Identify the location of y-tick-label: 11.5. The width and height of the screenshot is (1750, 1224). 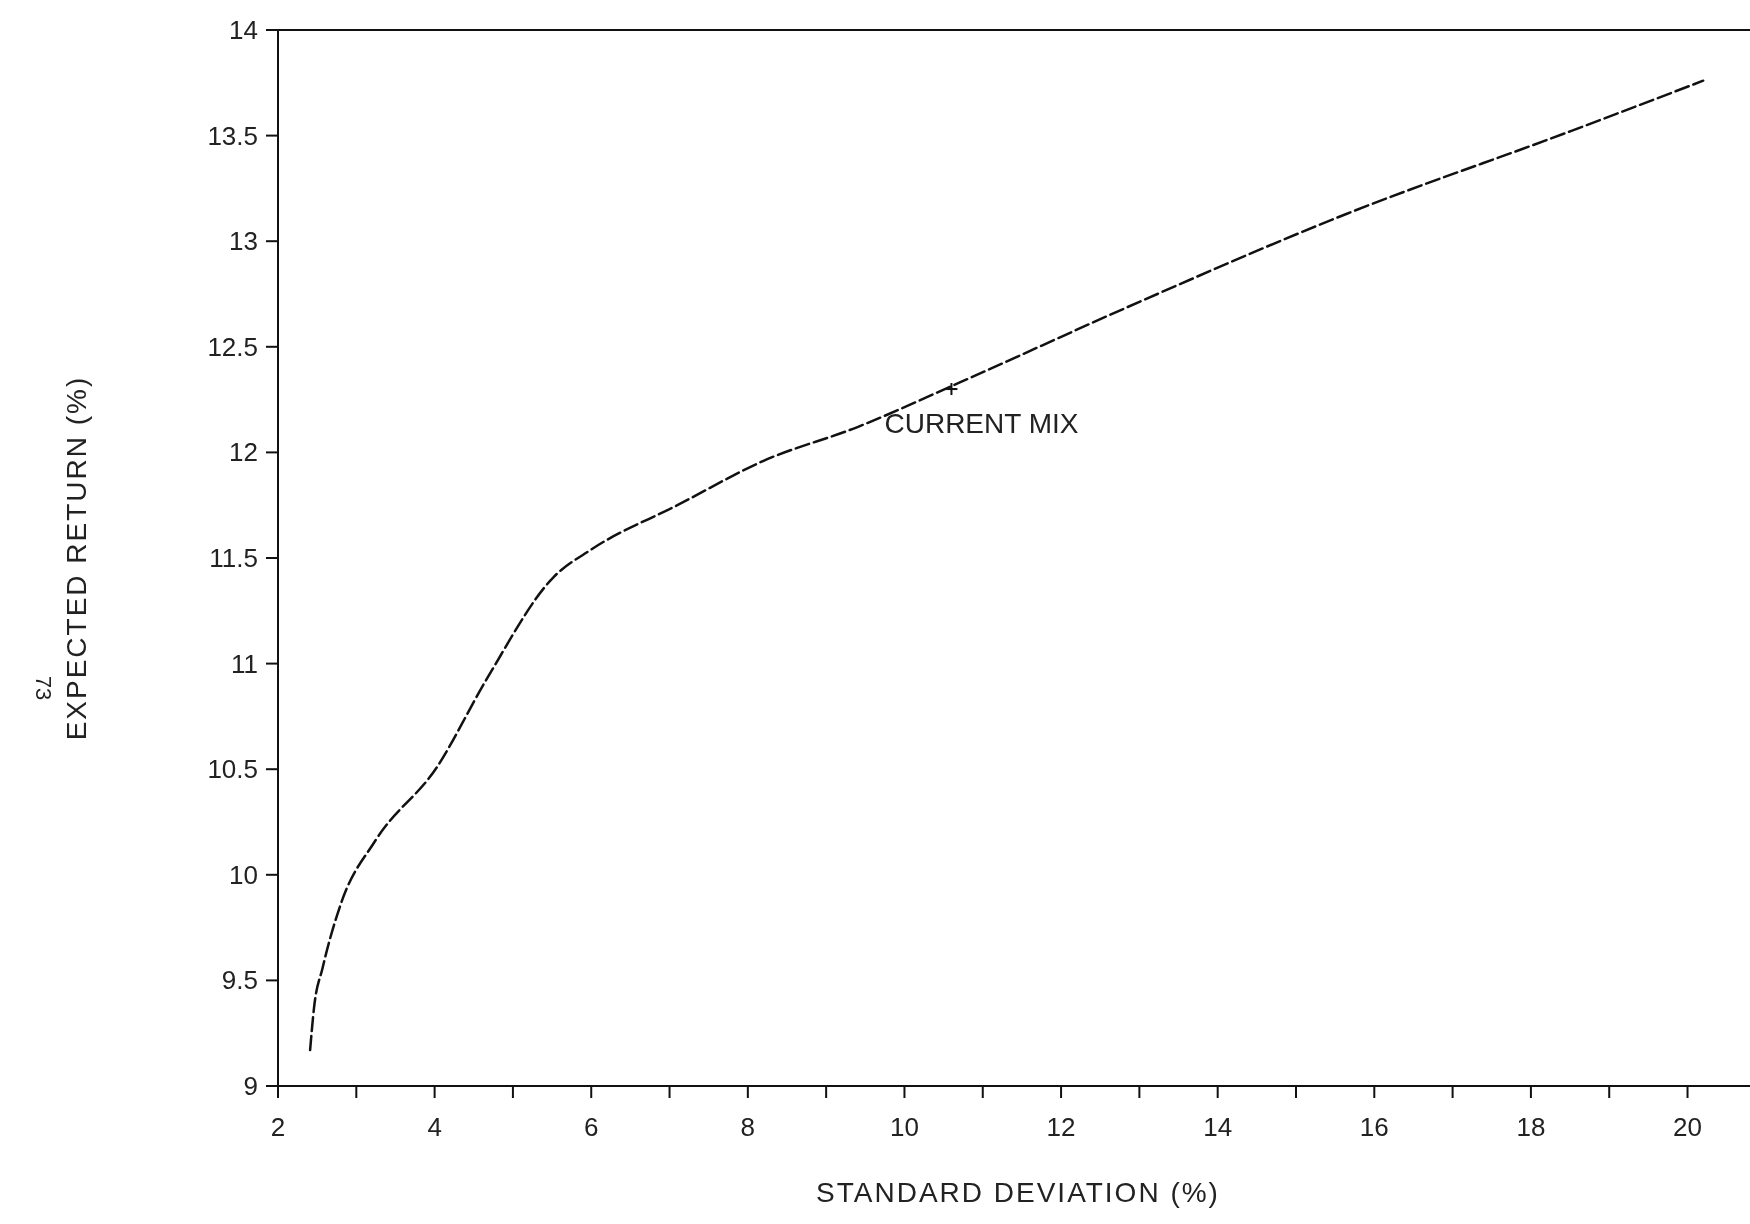
(233, 558).